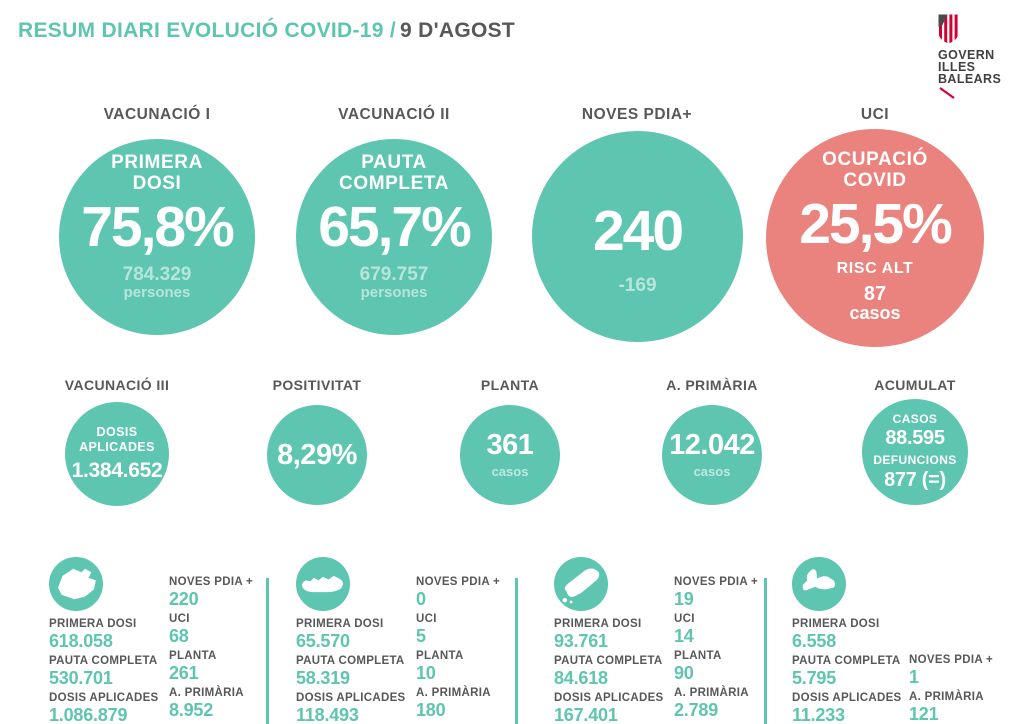  What do you see at coordinates (510, 445) in the screenshot?
I see `kpi-value: 361` at bounding box center [510, 445].